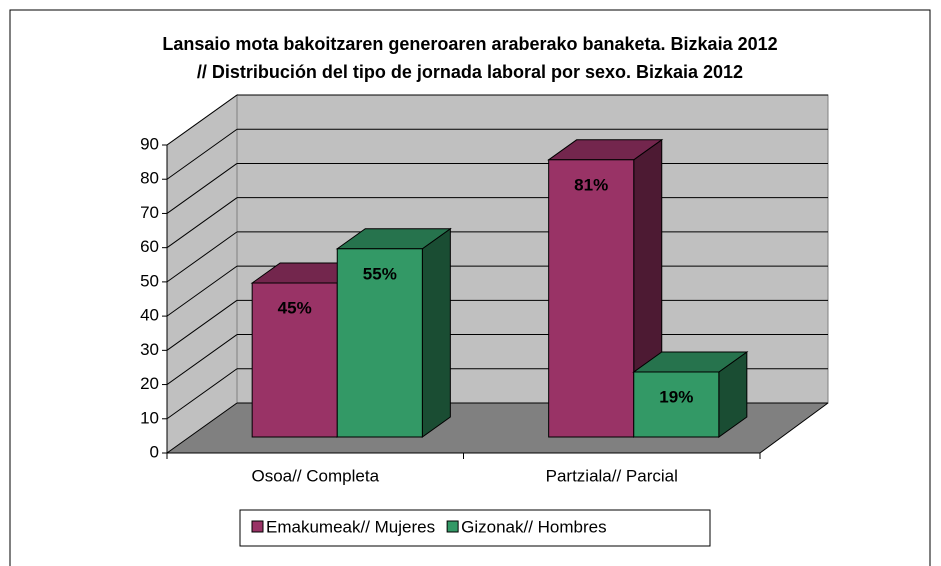 This screenshot has height=566, width=941. I want to click on bar: 19%, so click(690, 394).